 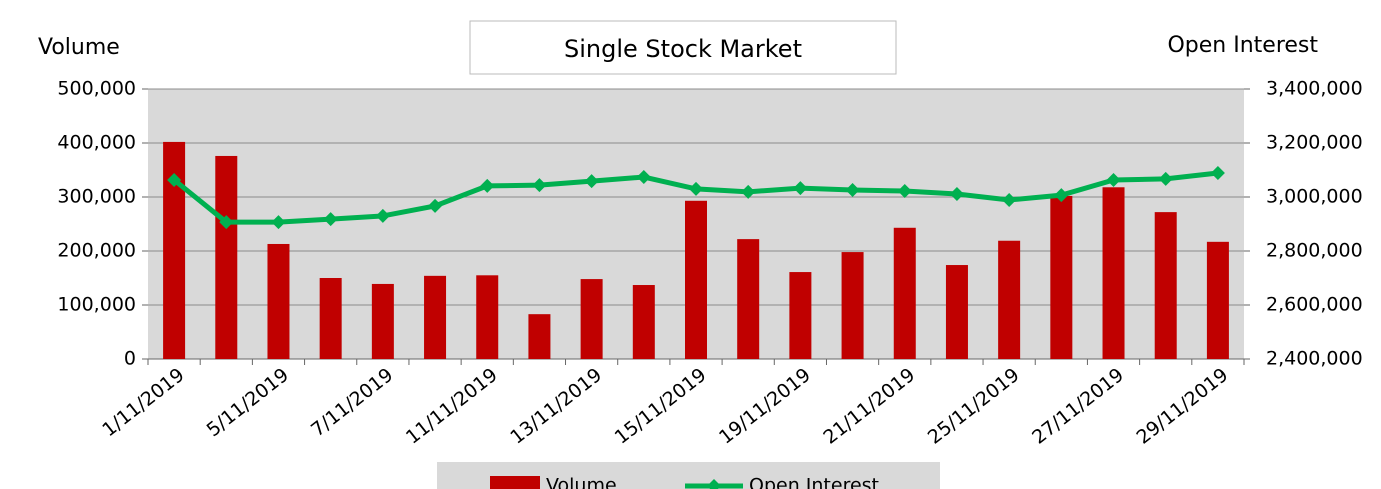 What do you see at coordinates (143, 402) in the screenshot?
I see `x-tick-label: 1/11/2019` at bounding box center [143, 402].